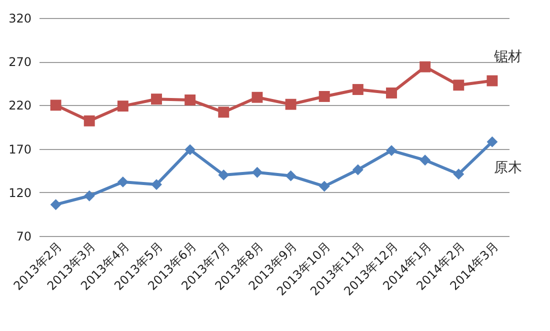  Describe the element at coordinates (20, 19) in the screenshot. I see `y-tick-label: 320` at that location.